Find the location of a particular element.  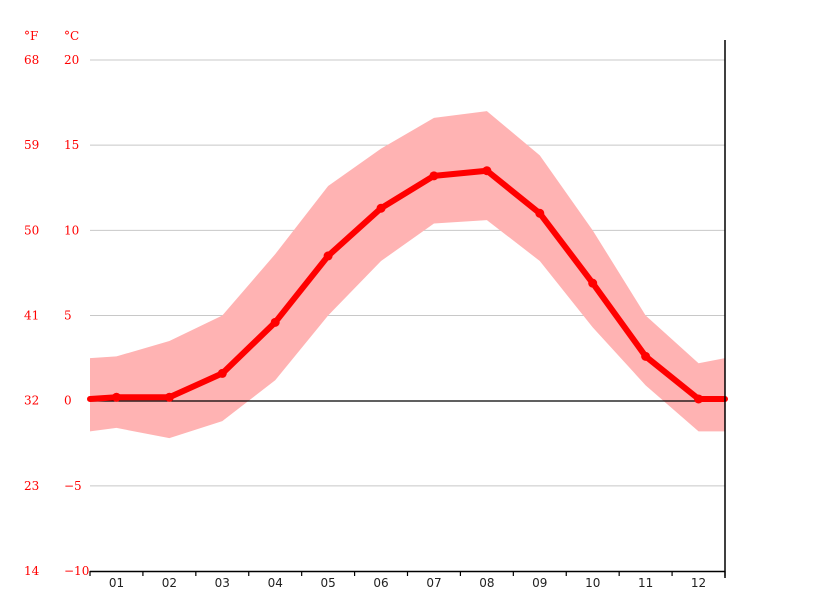

x-tick-label: 06 is located at coordinates (380, 583).